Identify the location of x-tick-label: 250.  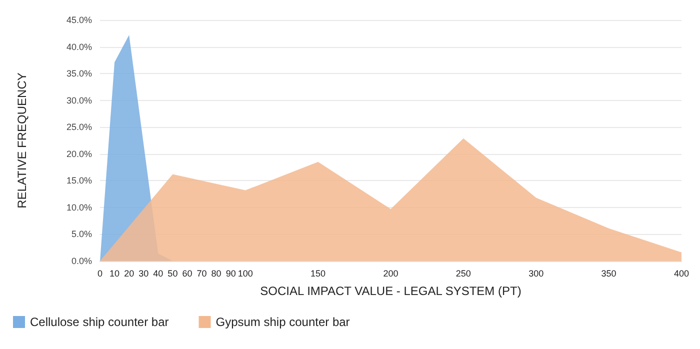
(463, 273).